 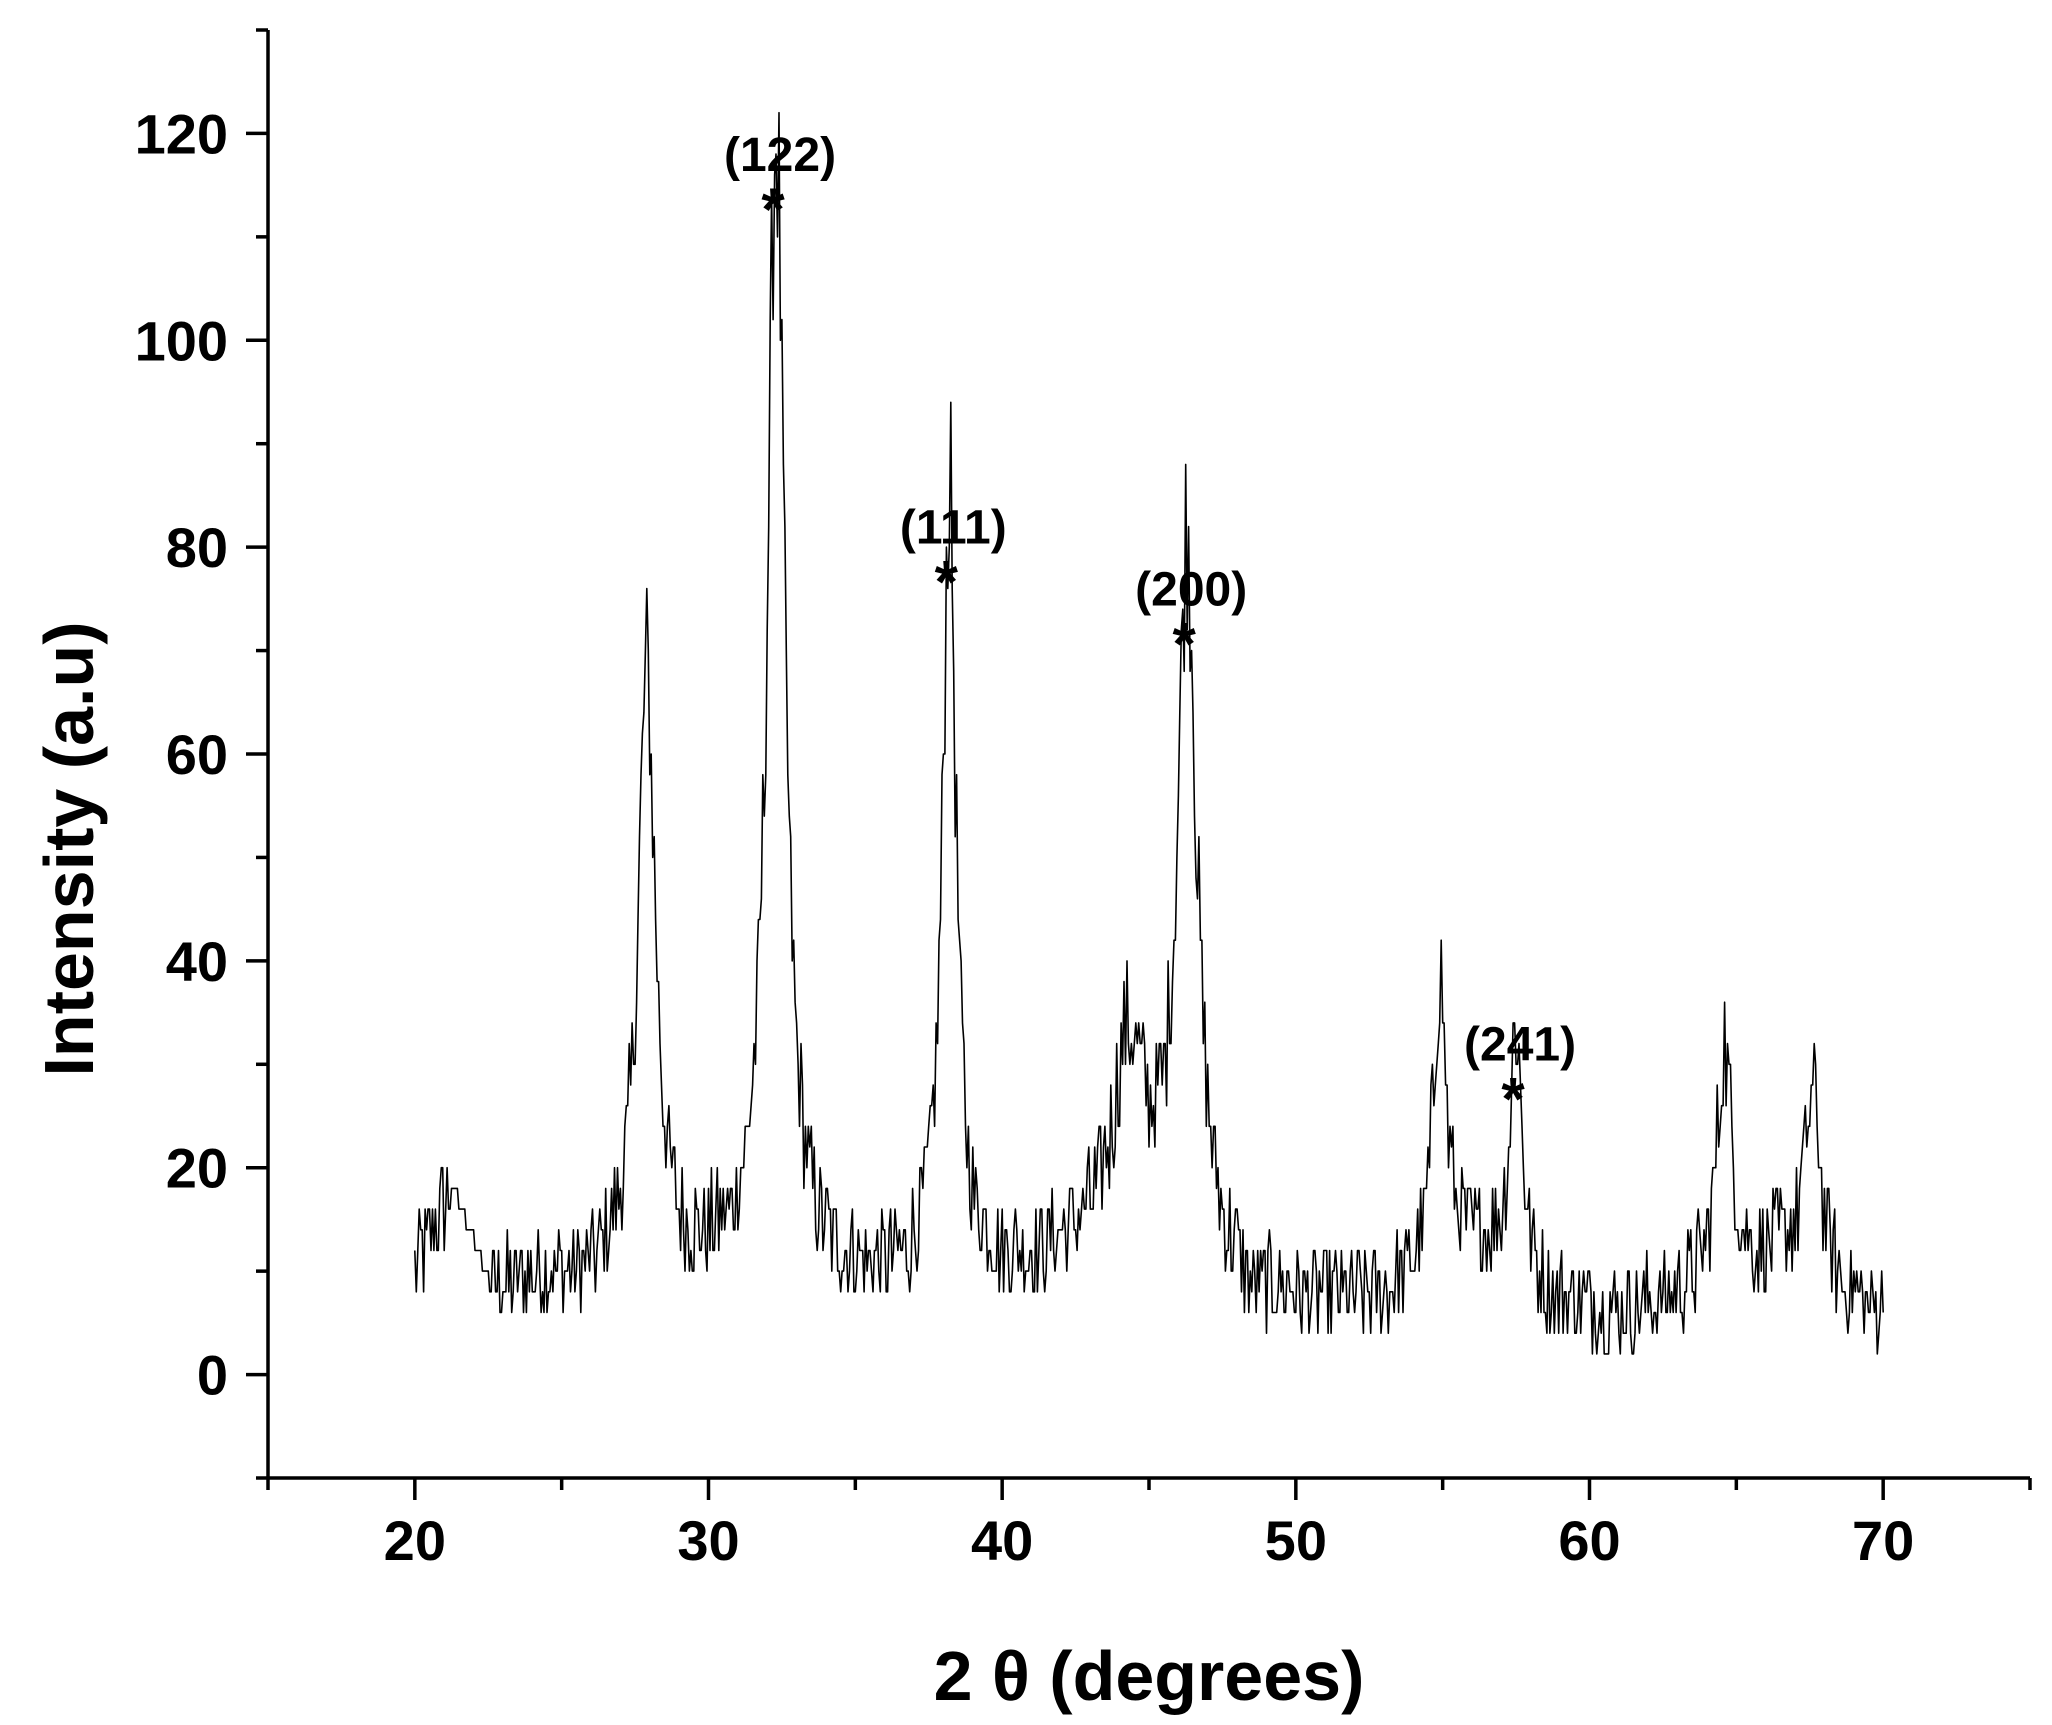 I want to click on y-tick-label: 100, so click(x=181, y=340).